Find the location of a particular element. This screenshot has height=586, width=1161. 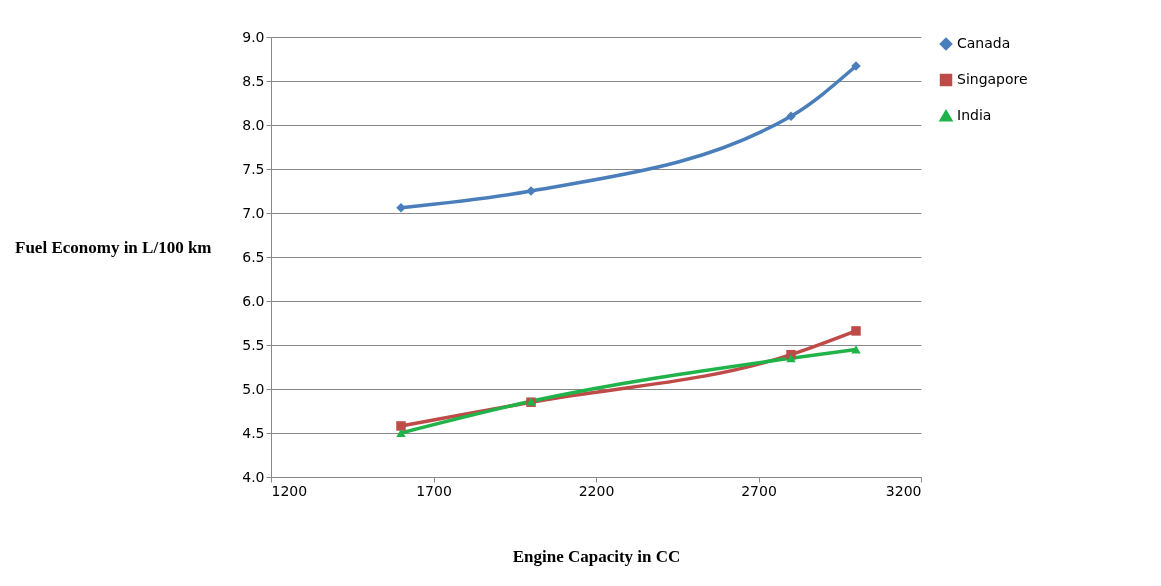

x-tick-label: 1700 is located at coordinates (434, 490).